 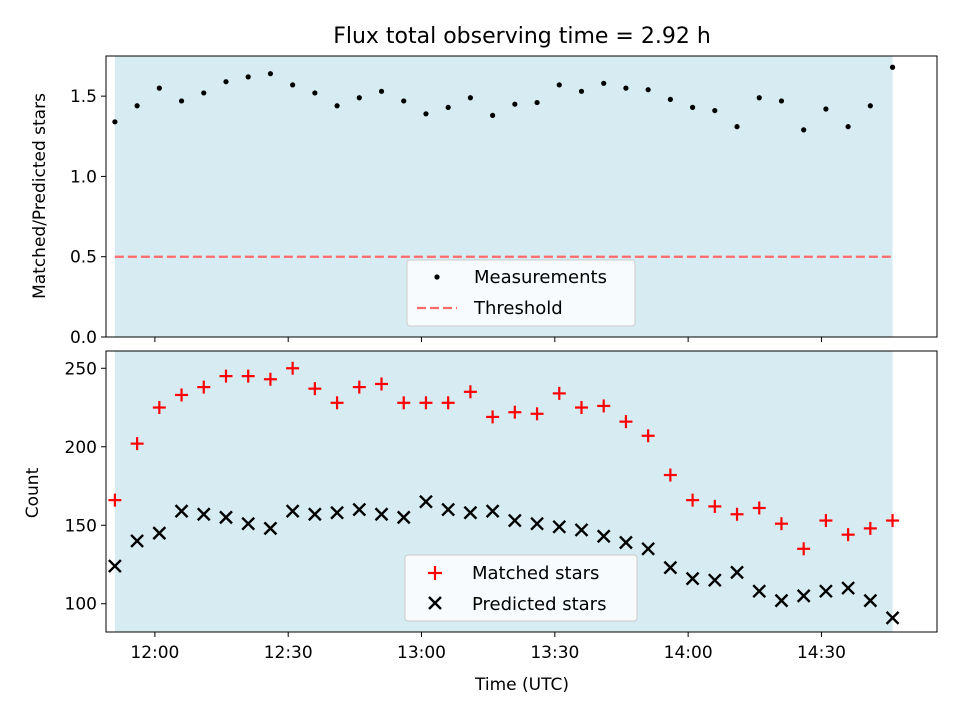 What do you see at coordinates (154, 653) in the screenshot?
I see `x-tick-label: 12:00` at bounding box center [154, 653].